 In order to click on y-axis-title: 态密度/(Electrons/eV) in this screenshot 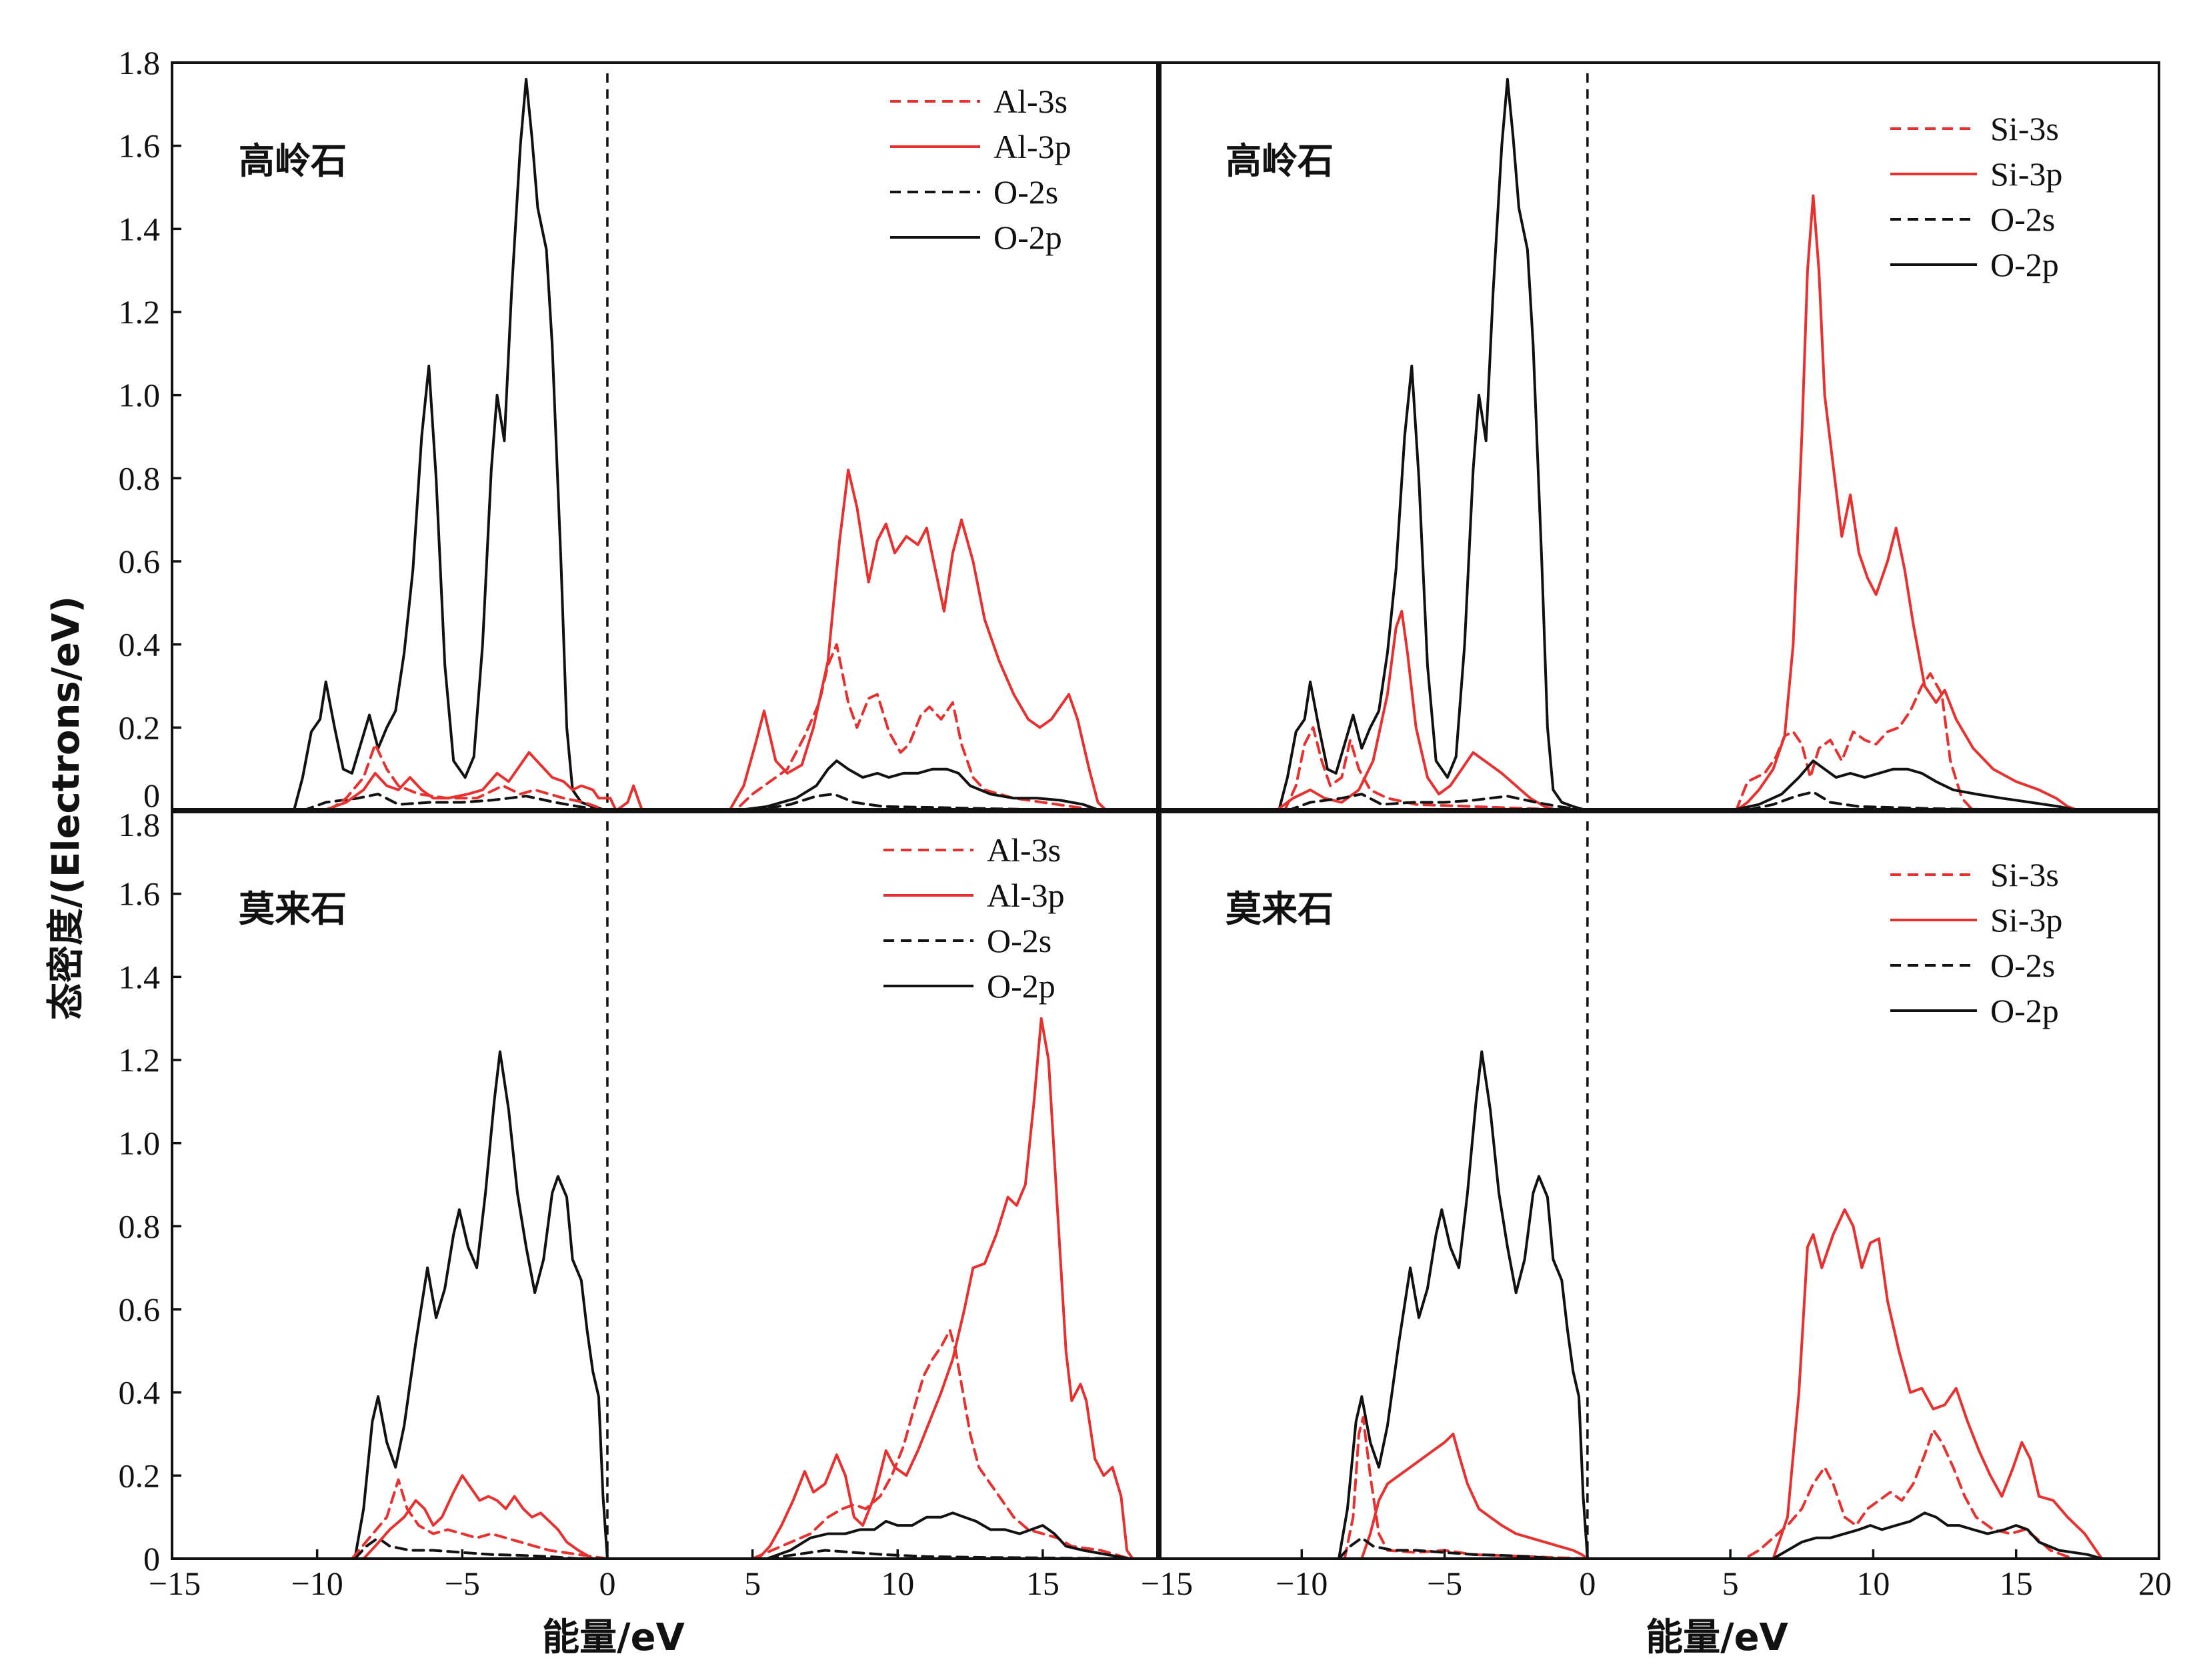, I will do `click(67, 808)`.